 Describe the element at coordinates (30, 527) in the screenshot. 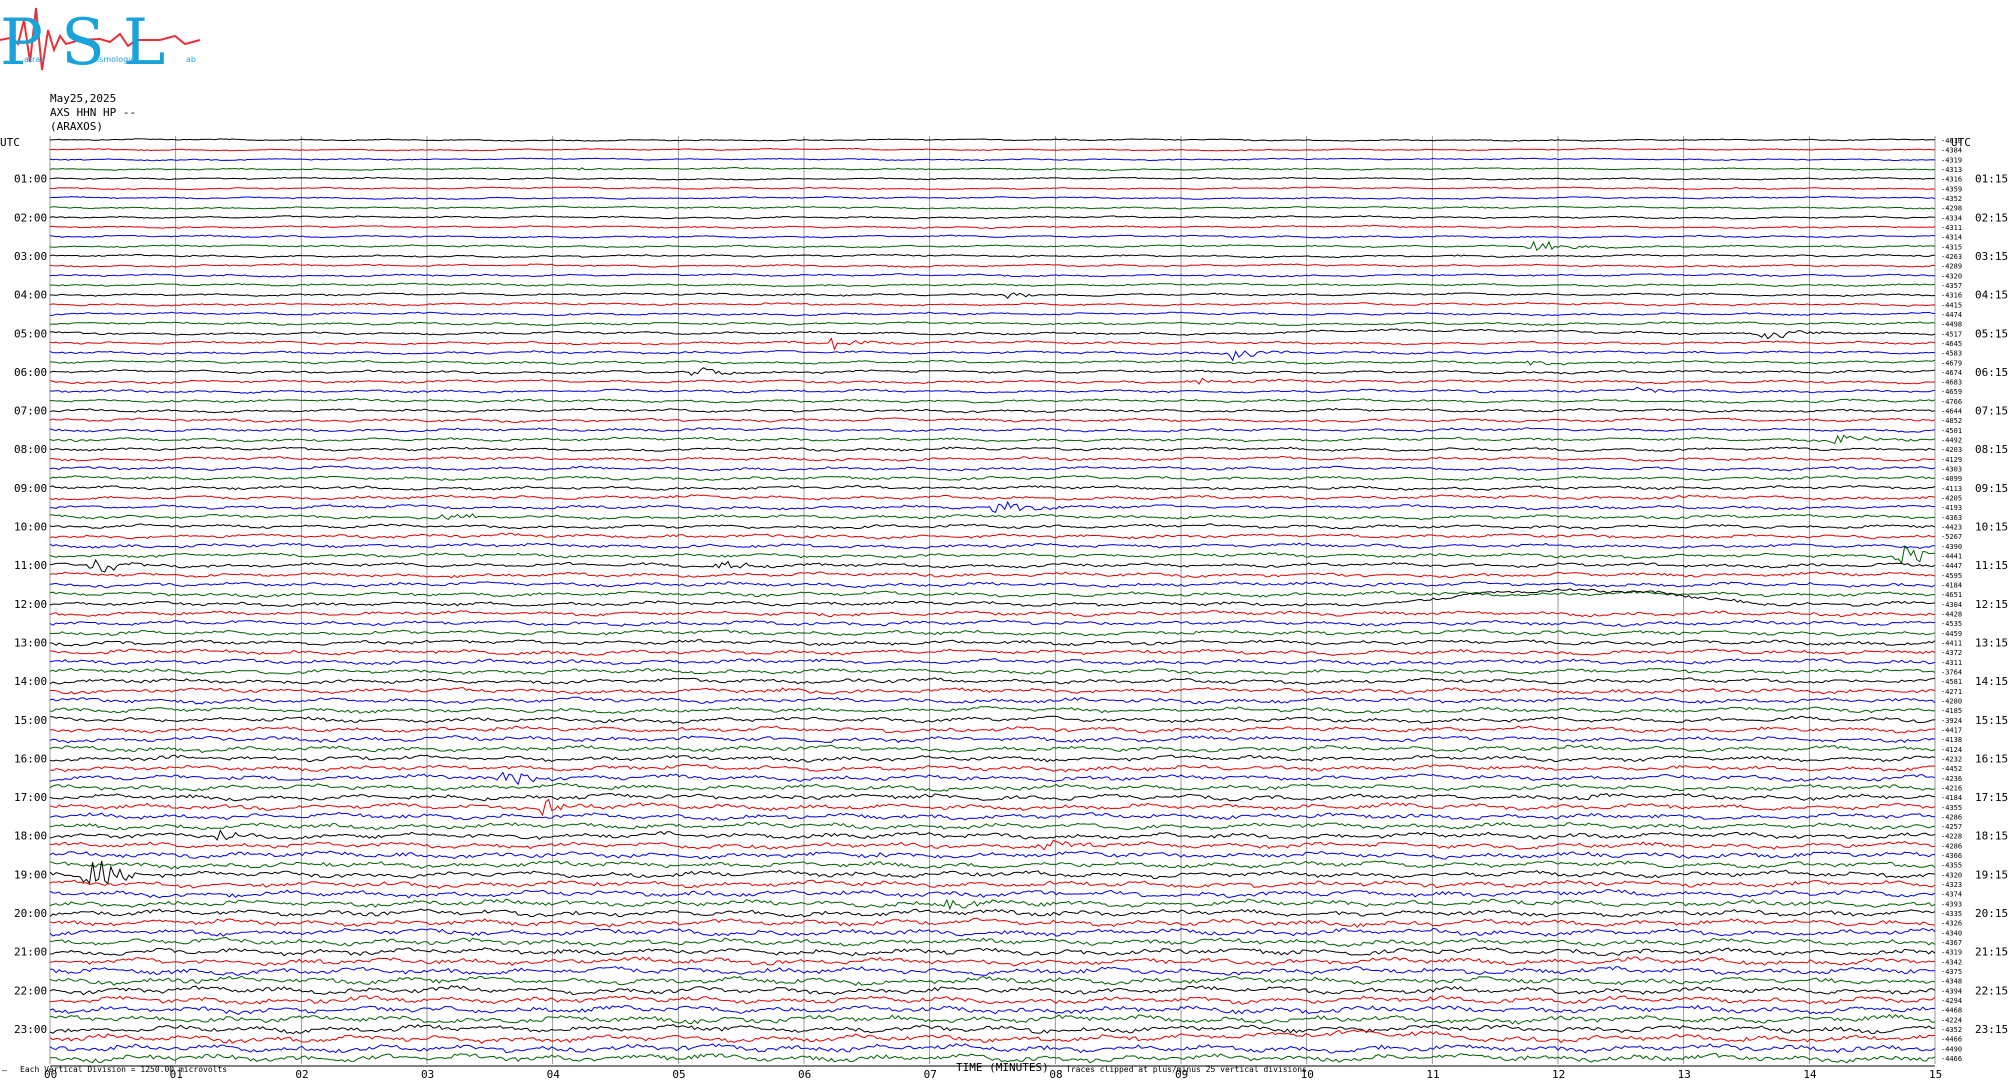

I see `hour-label-left: 10:00` at that location.